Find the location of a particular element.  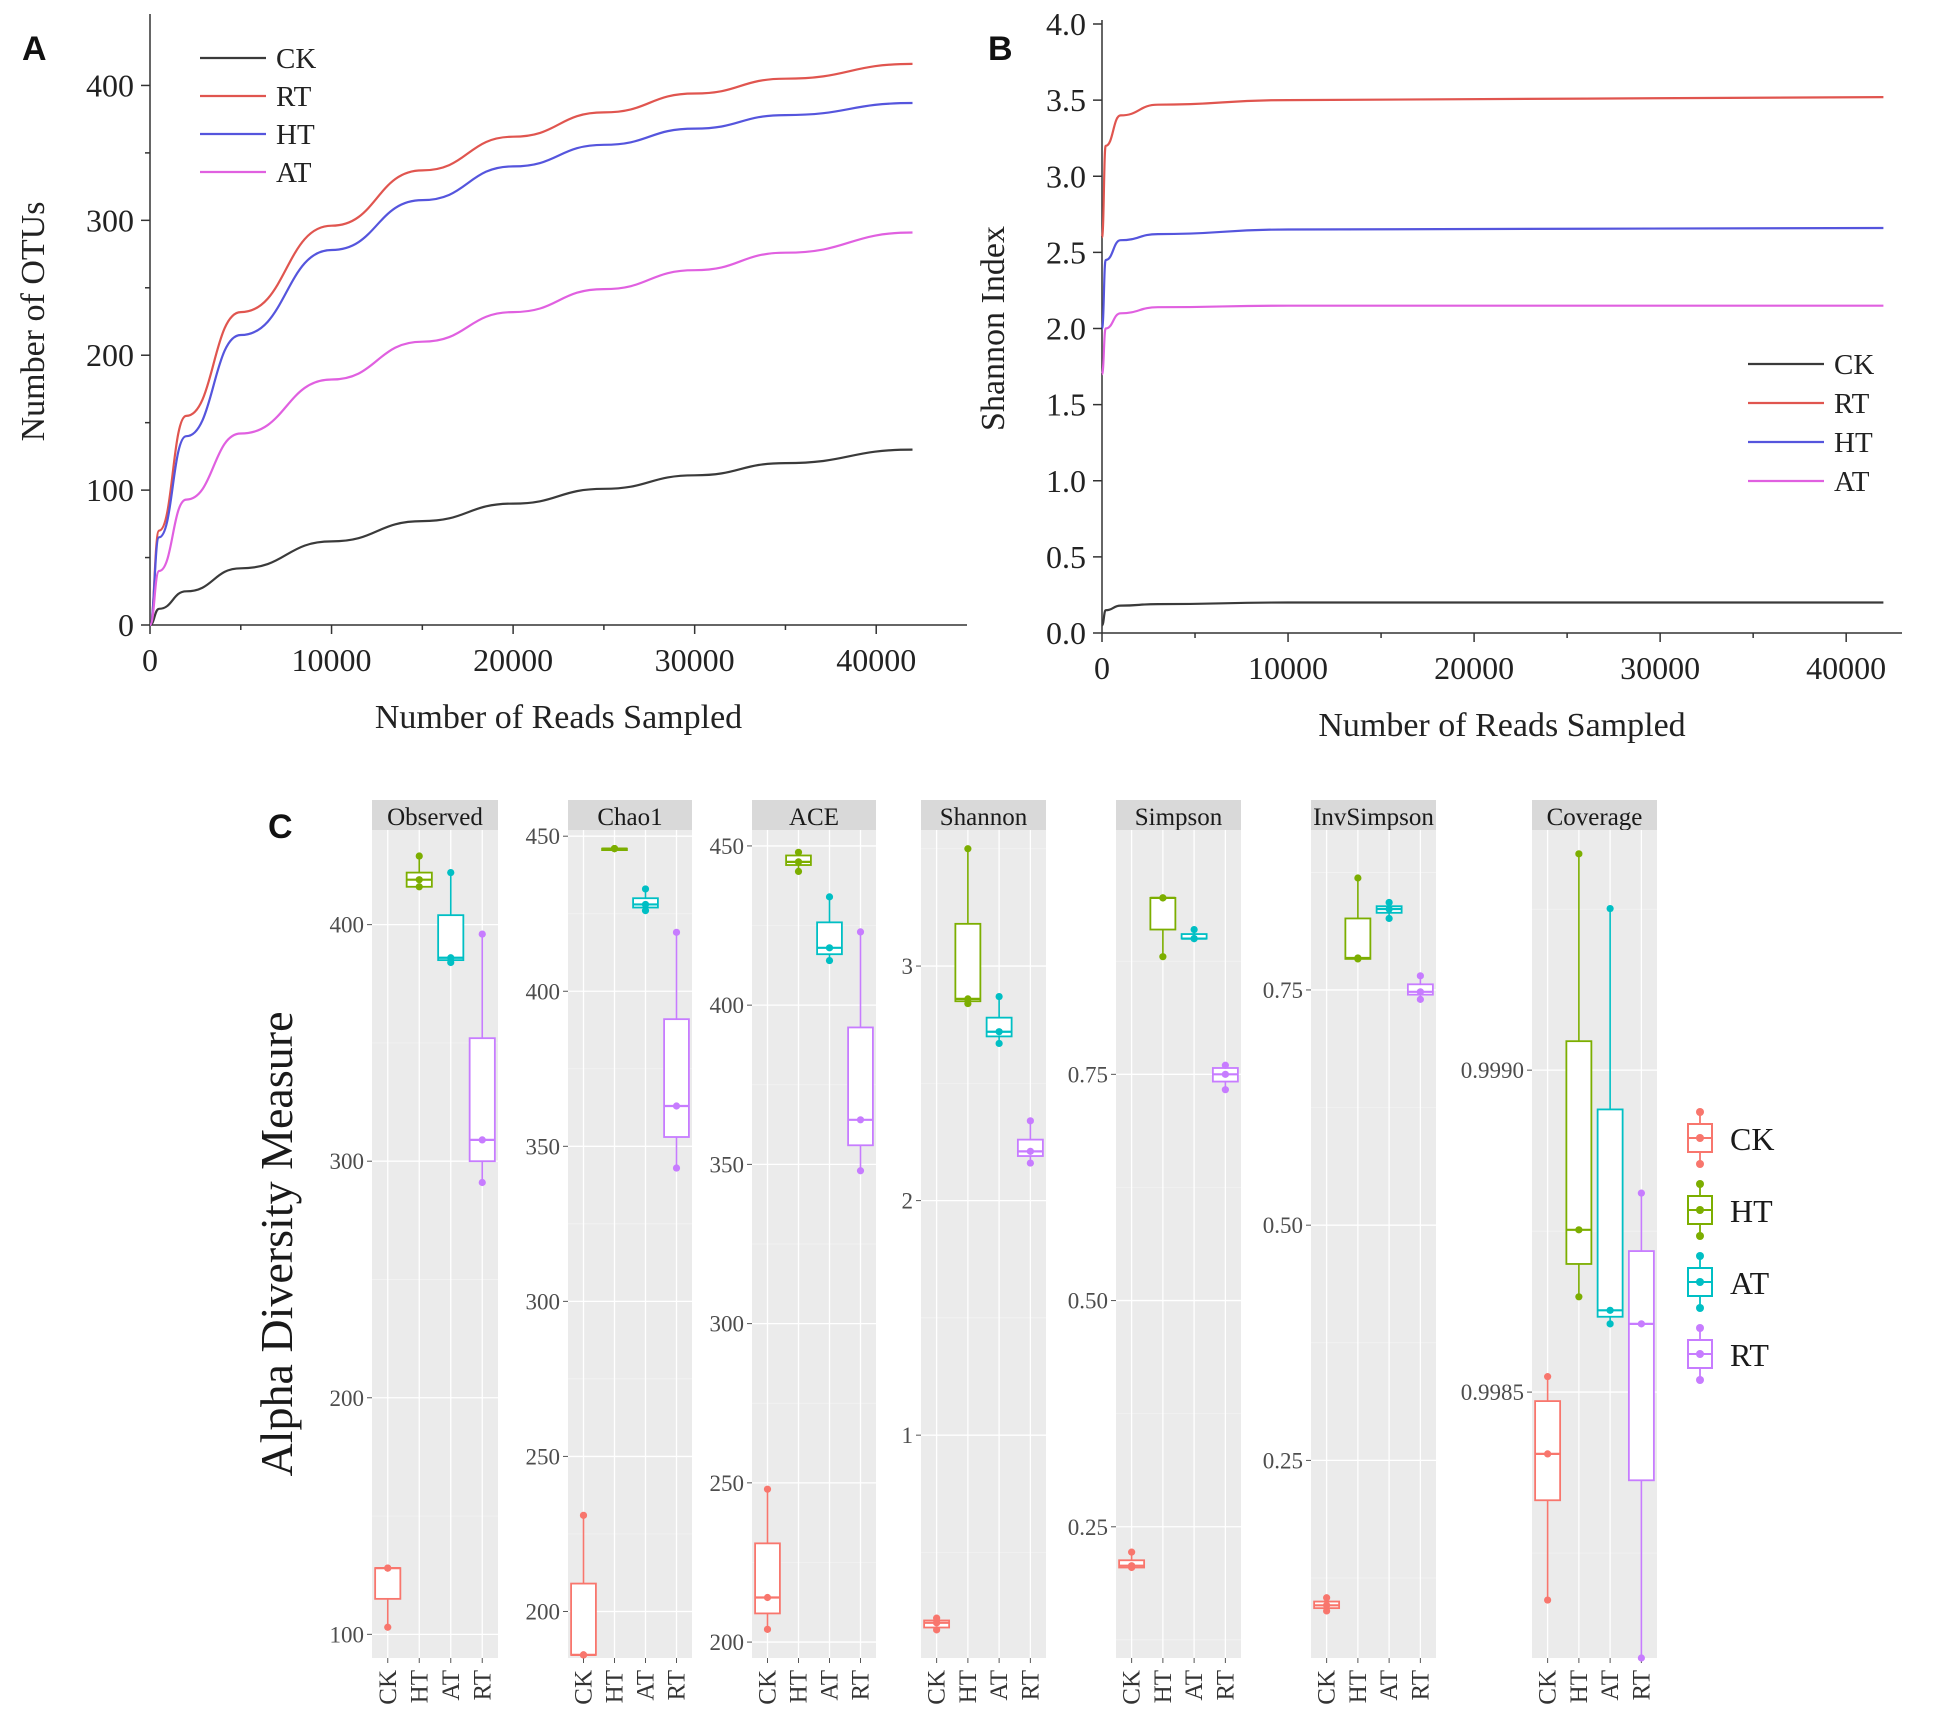

box-invsimpson-rt is located at coordinates (1420, 987).